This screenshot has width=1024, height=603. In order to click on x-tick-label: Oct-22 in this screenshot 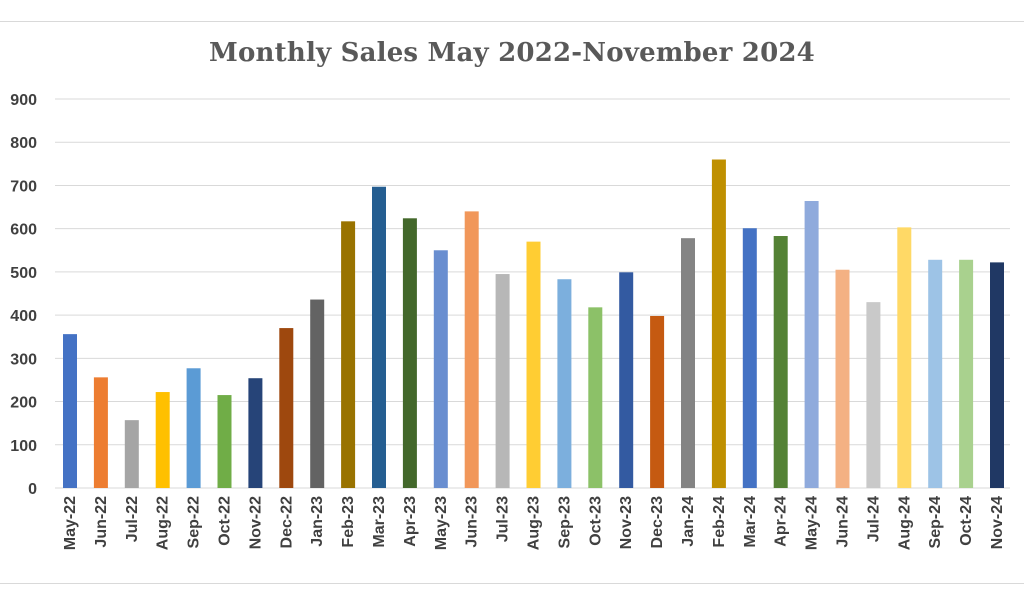, I will do `click(225, 521)`.